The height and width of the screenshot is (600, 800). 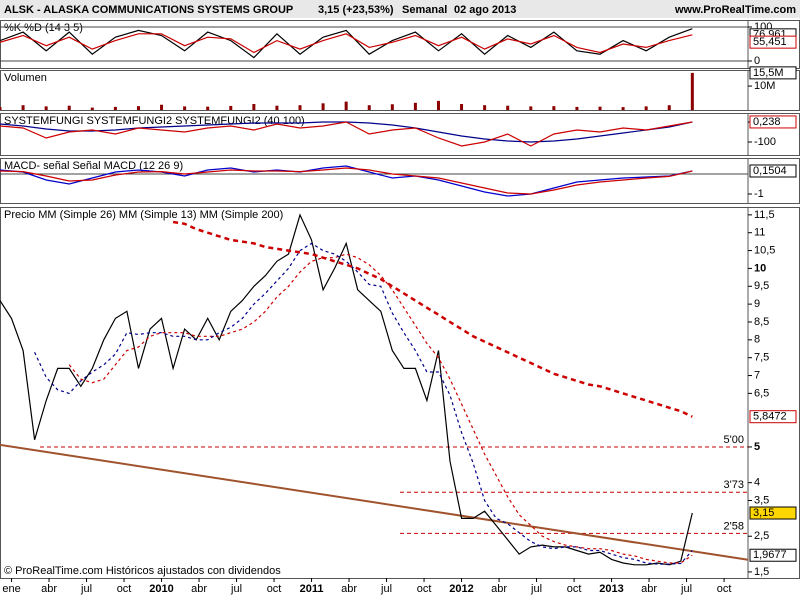 What do you see at coordinates (761, 500) in the screenshot?
I see `y-tick-label: 3,5` at bounding box center [761, 500].